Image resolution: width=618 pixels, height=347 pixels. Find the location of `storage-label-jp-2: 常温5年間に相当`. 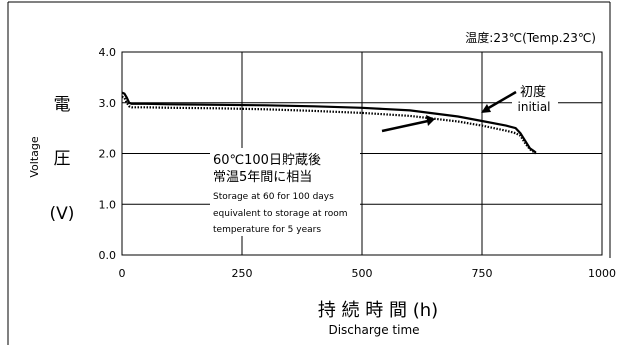

storage-label-jp-2: 常温5年間に相当 is located at coordinates (262, 177).